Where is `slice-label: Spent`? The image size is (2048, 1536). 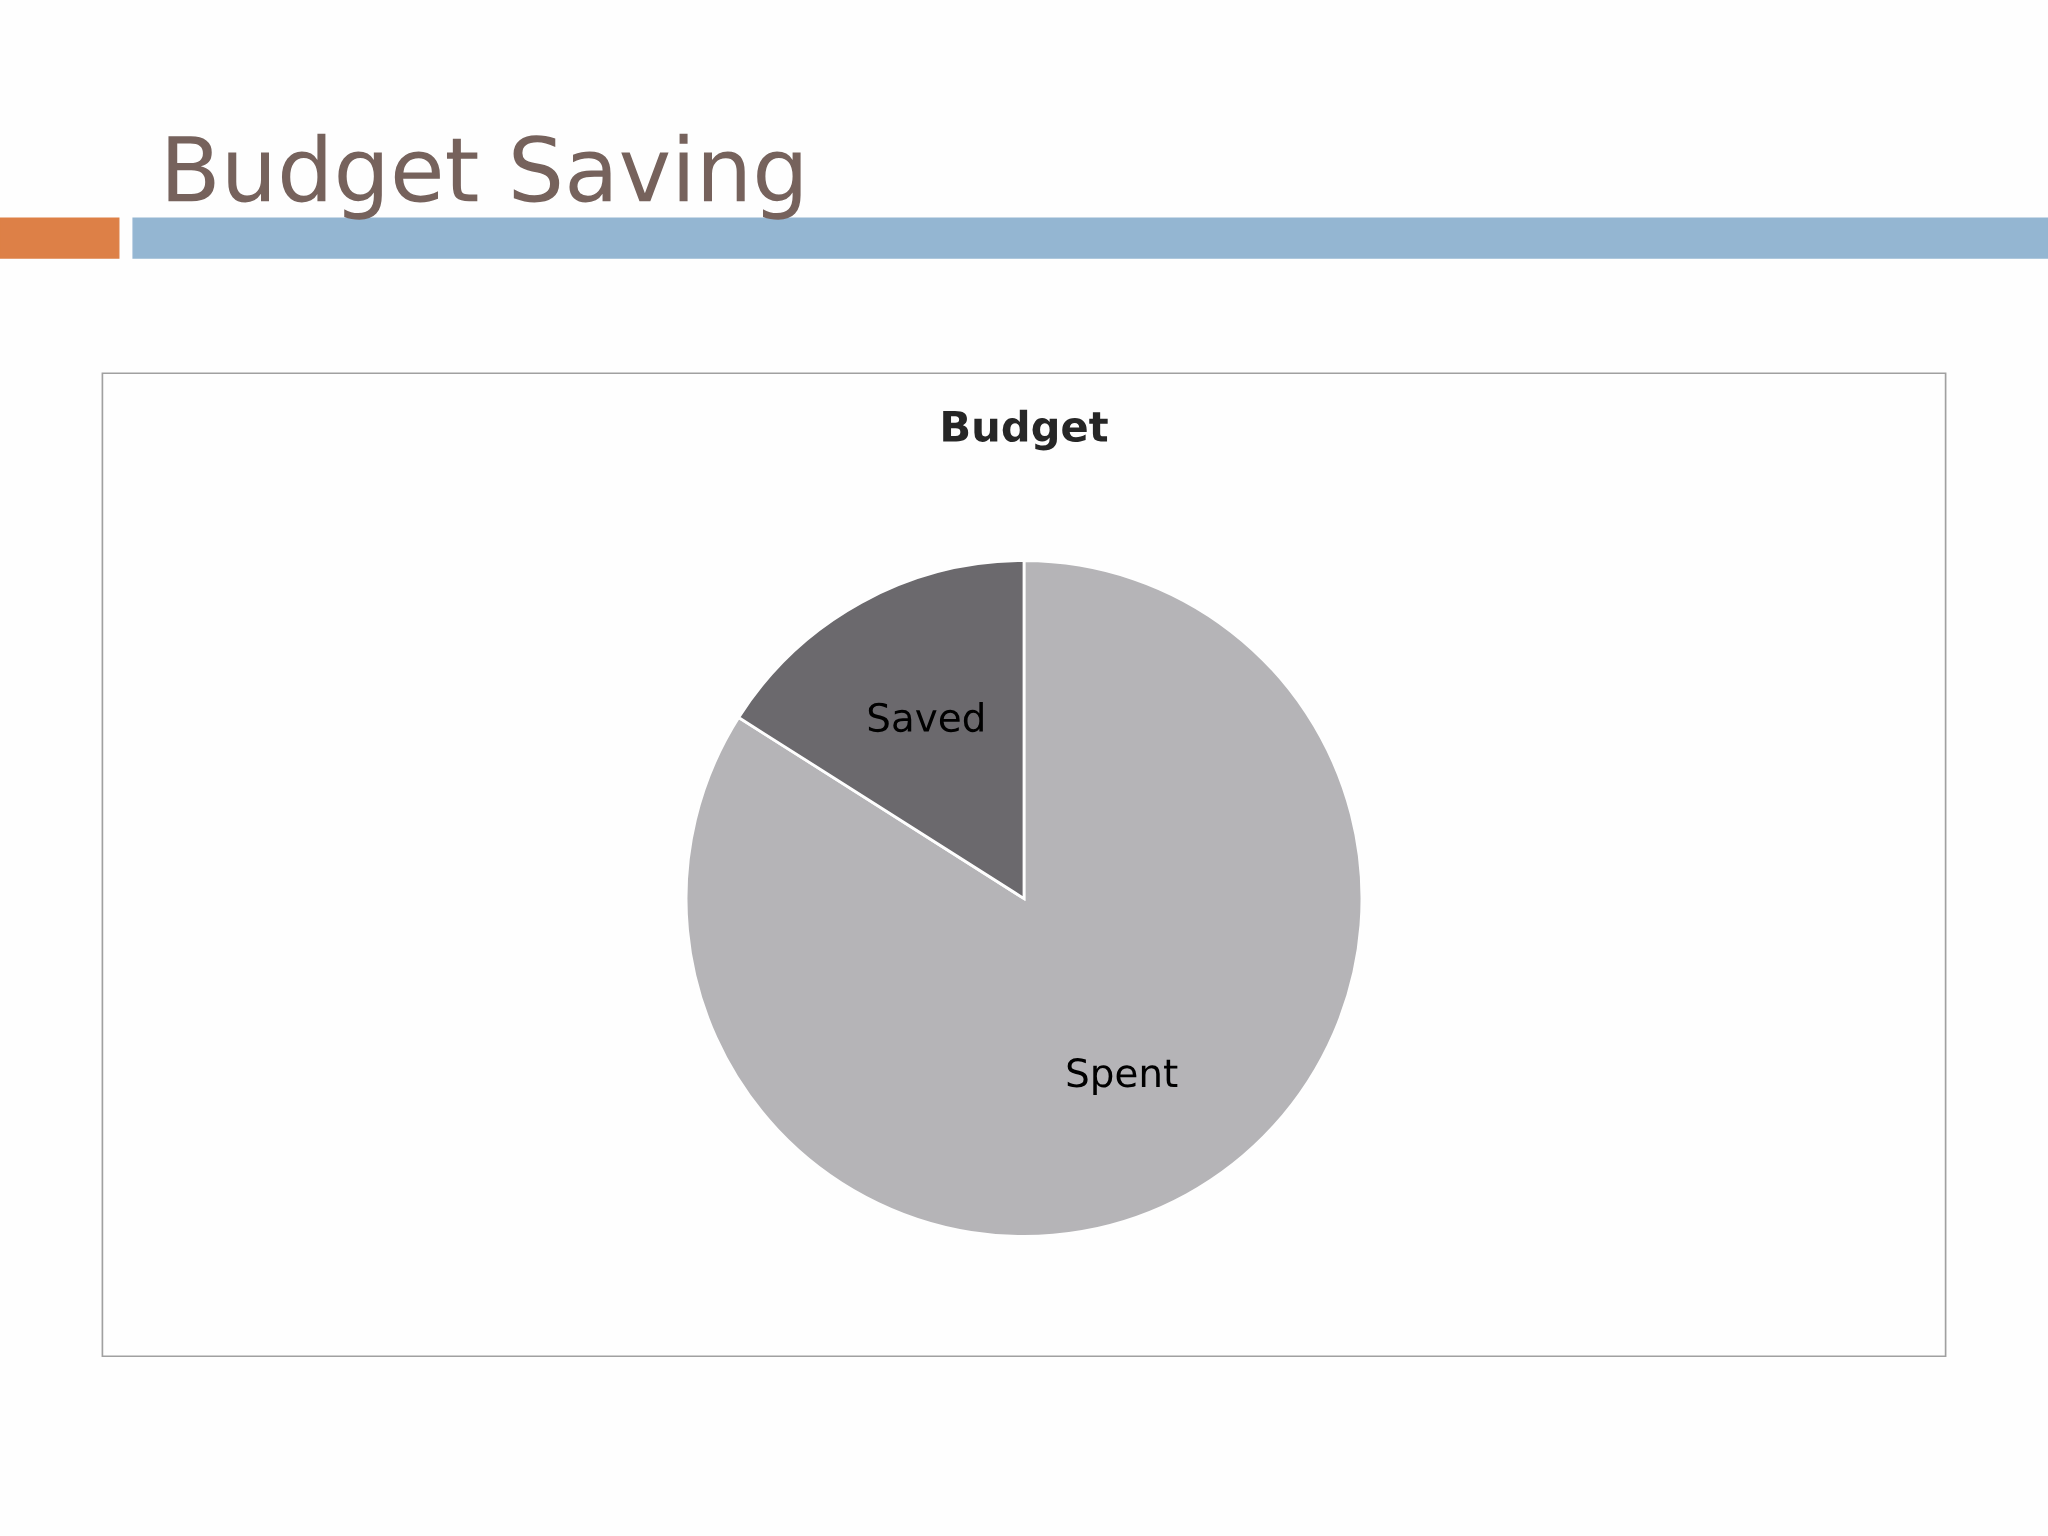
slice-label: Spent is located at coordinates (1122, 1077).